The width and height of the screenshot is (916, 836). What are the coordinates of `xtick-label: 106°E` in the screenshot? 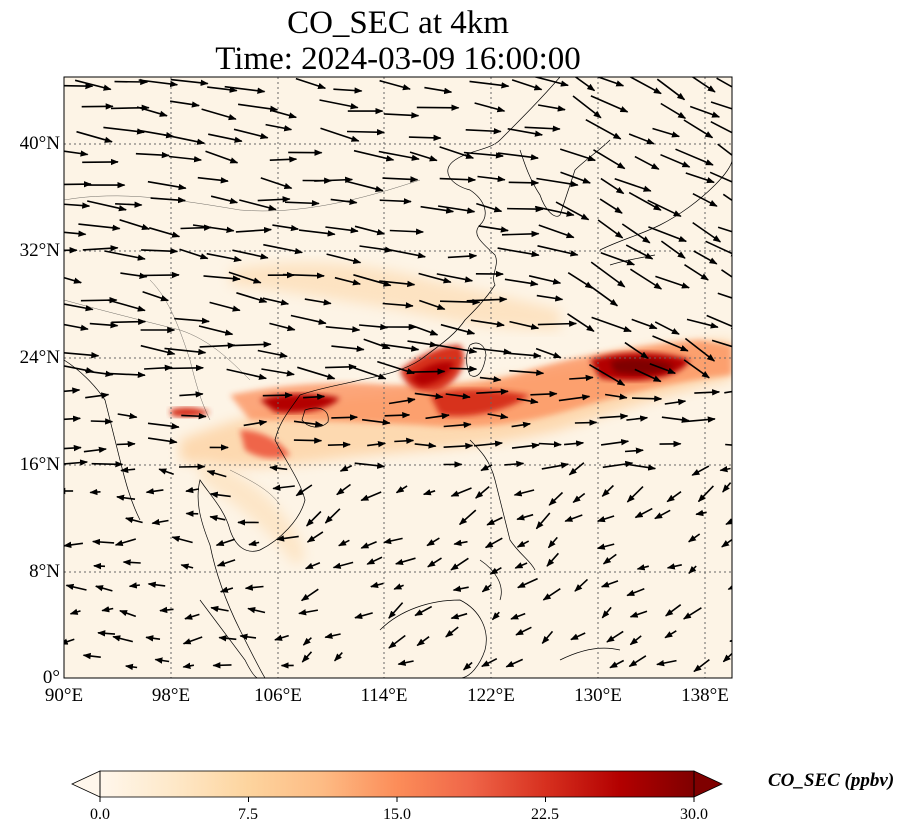 It's located at (278, 695).